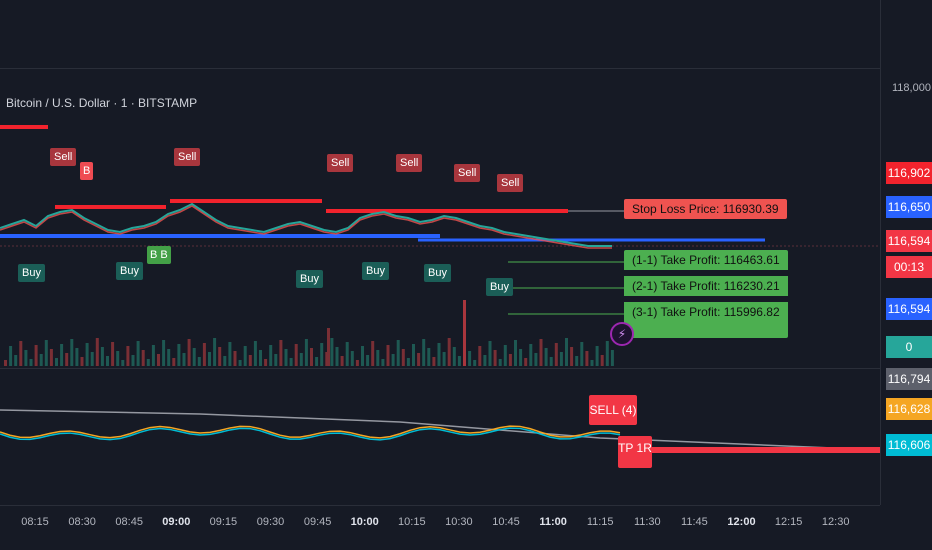 Image resolution: width=932 pixels, height=550 pixels. What do you see at coordinates (553, 522) in the screenshot?
I see `time-axis-label: 11:00` at bounding box center [553, 522].